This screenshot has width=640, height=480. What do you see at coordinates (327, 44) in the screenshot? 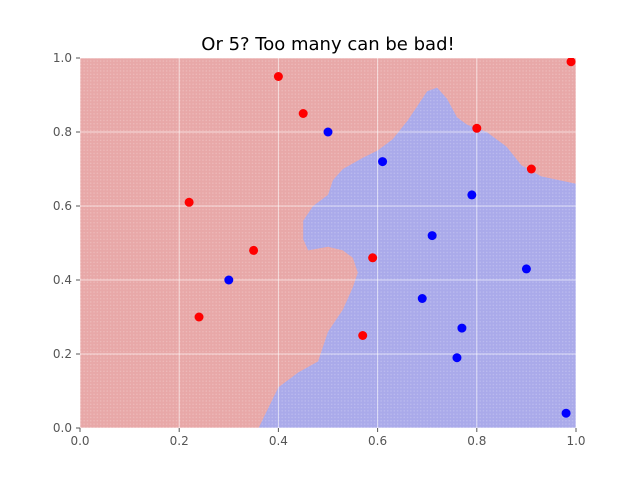
I see `chart-title: Or 5? Too many can be bad!` at bounding box center [327, 44].